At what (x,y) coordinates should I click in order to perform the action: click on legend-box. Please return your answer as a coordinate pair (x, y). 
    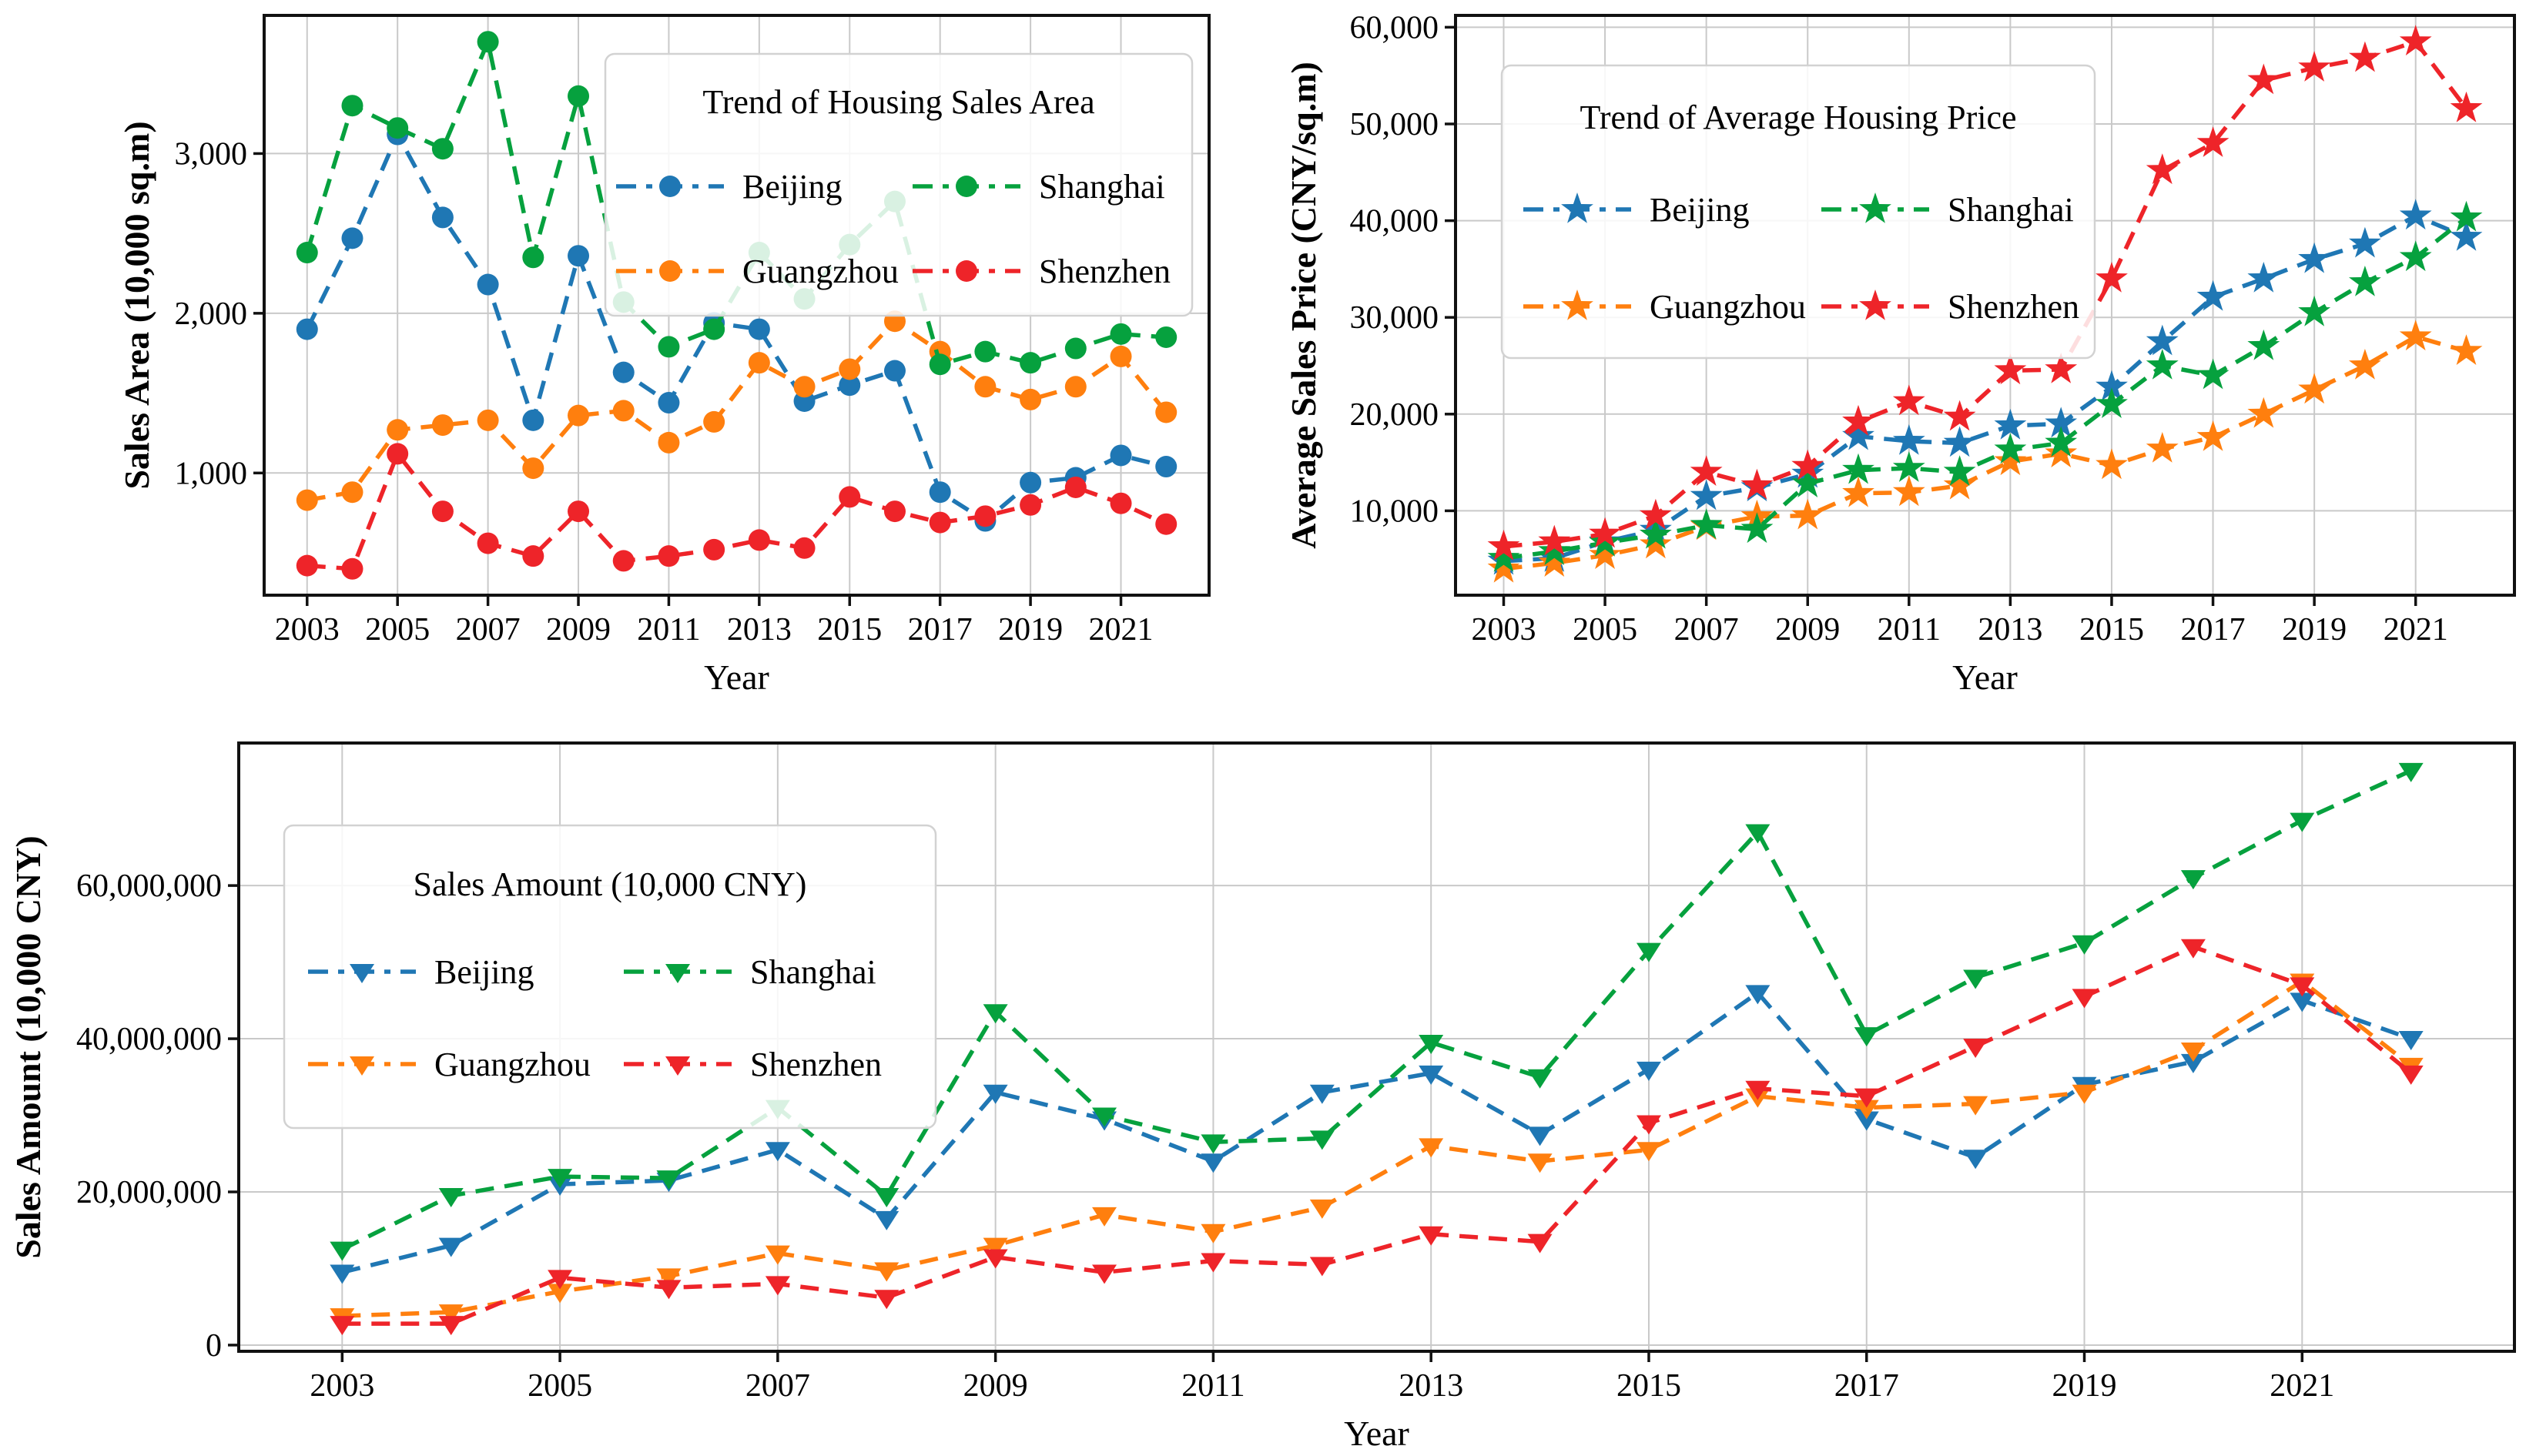
    Looking at the image, I should click on (899, 185).